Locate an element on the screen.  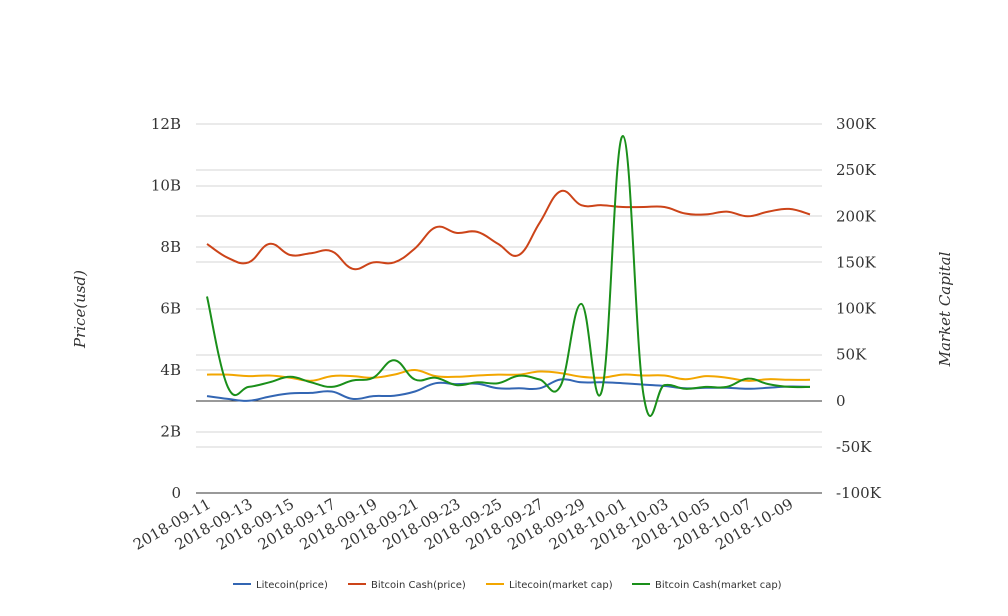
left-y-tick-label: 10B is located at coordinates (166, 186).